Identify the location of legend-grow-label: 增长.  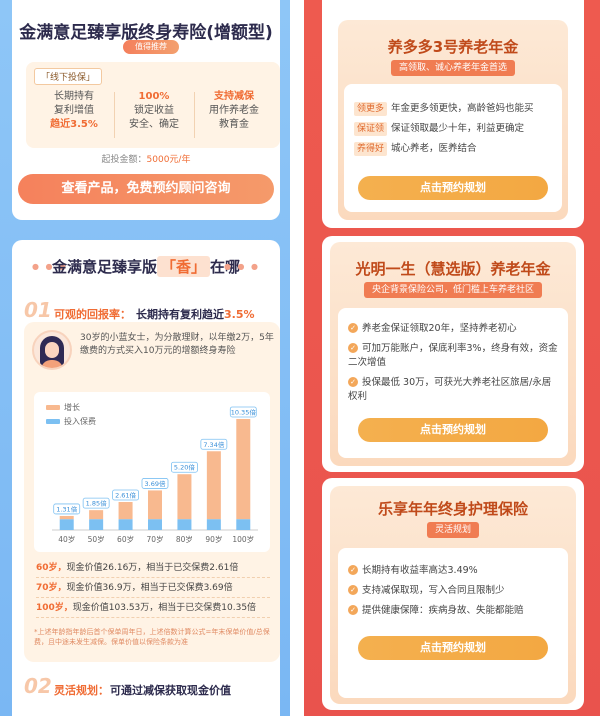
(72, 407).